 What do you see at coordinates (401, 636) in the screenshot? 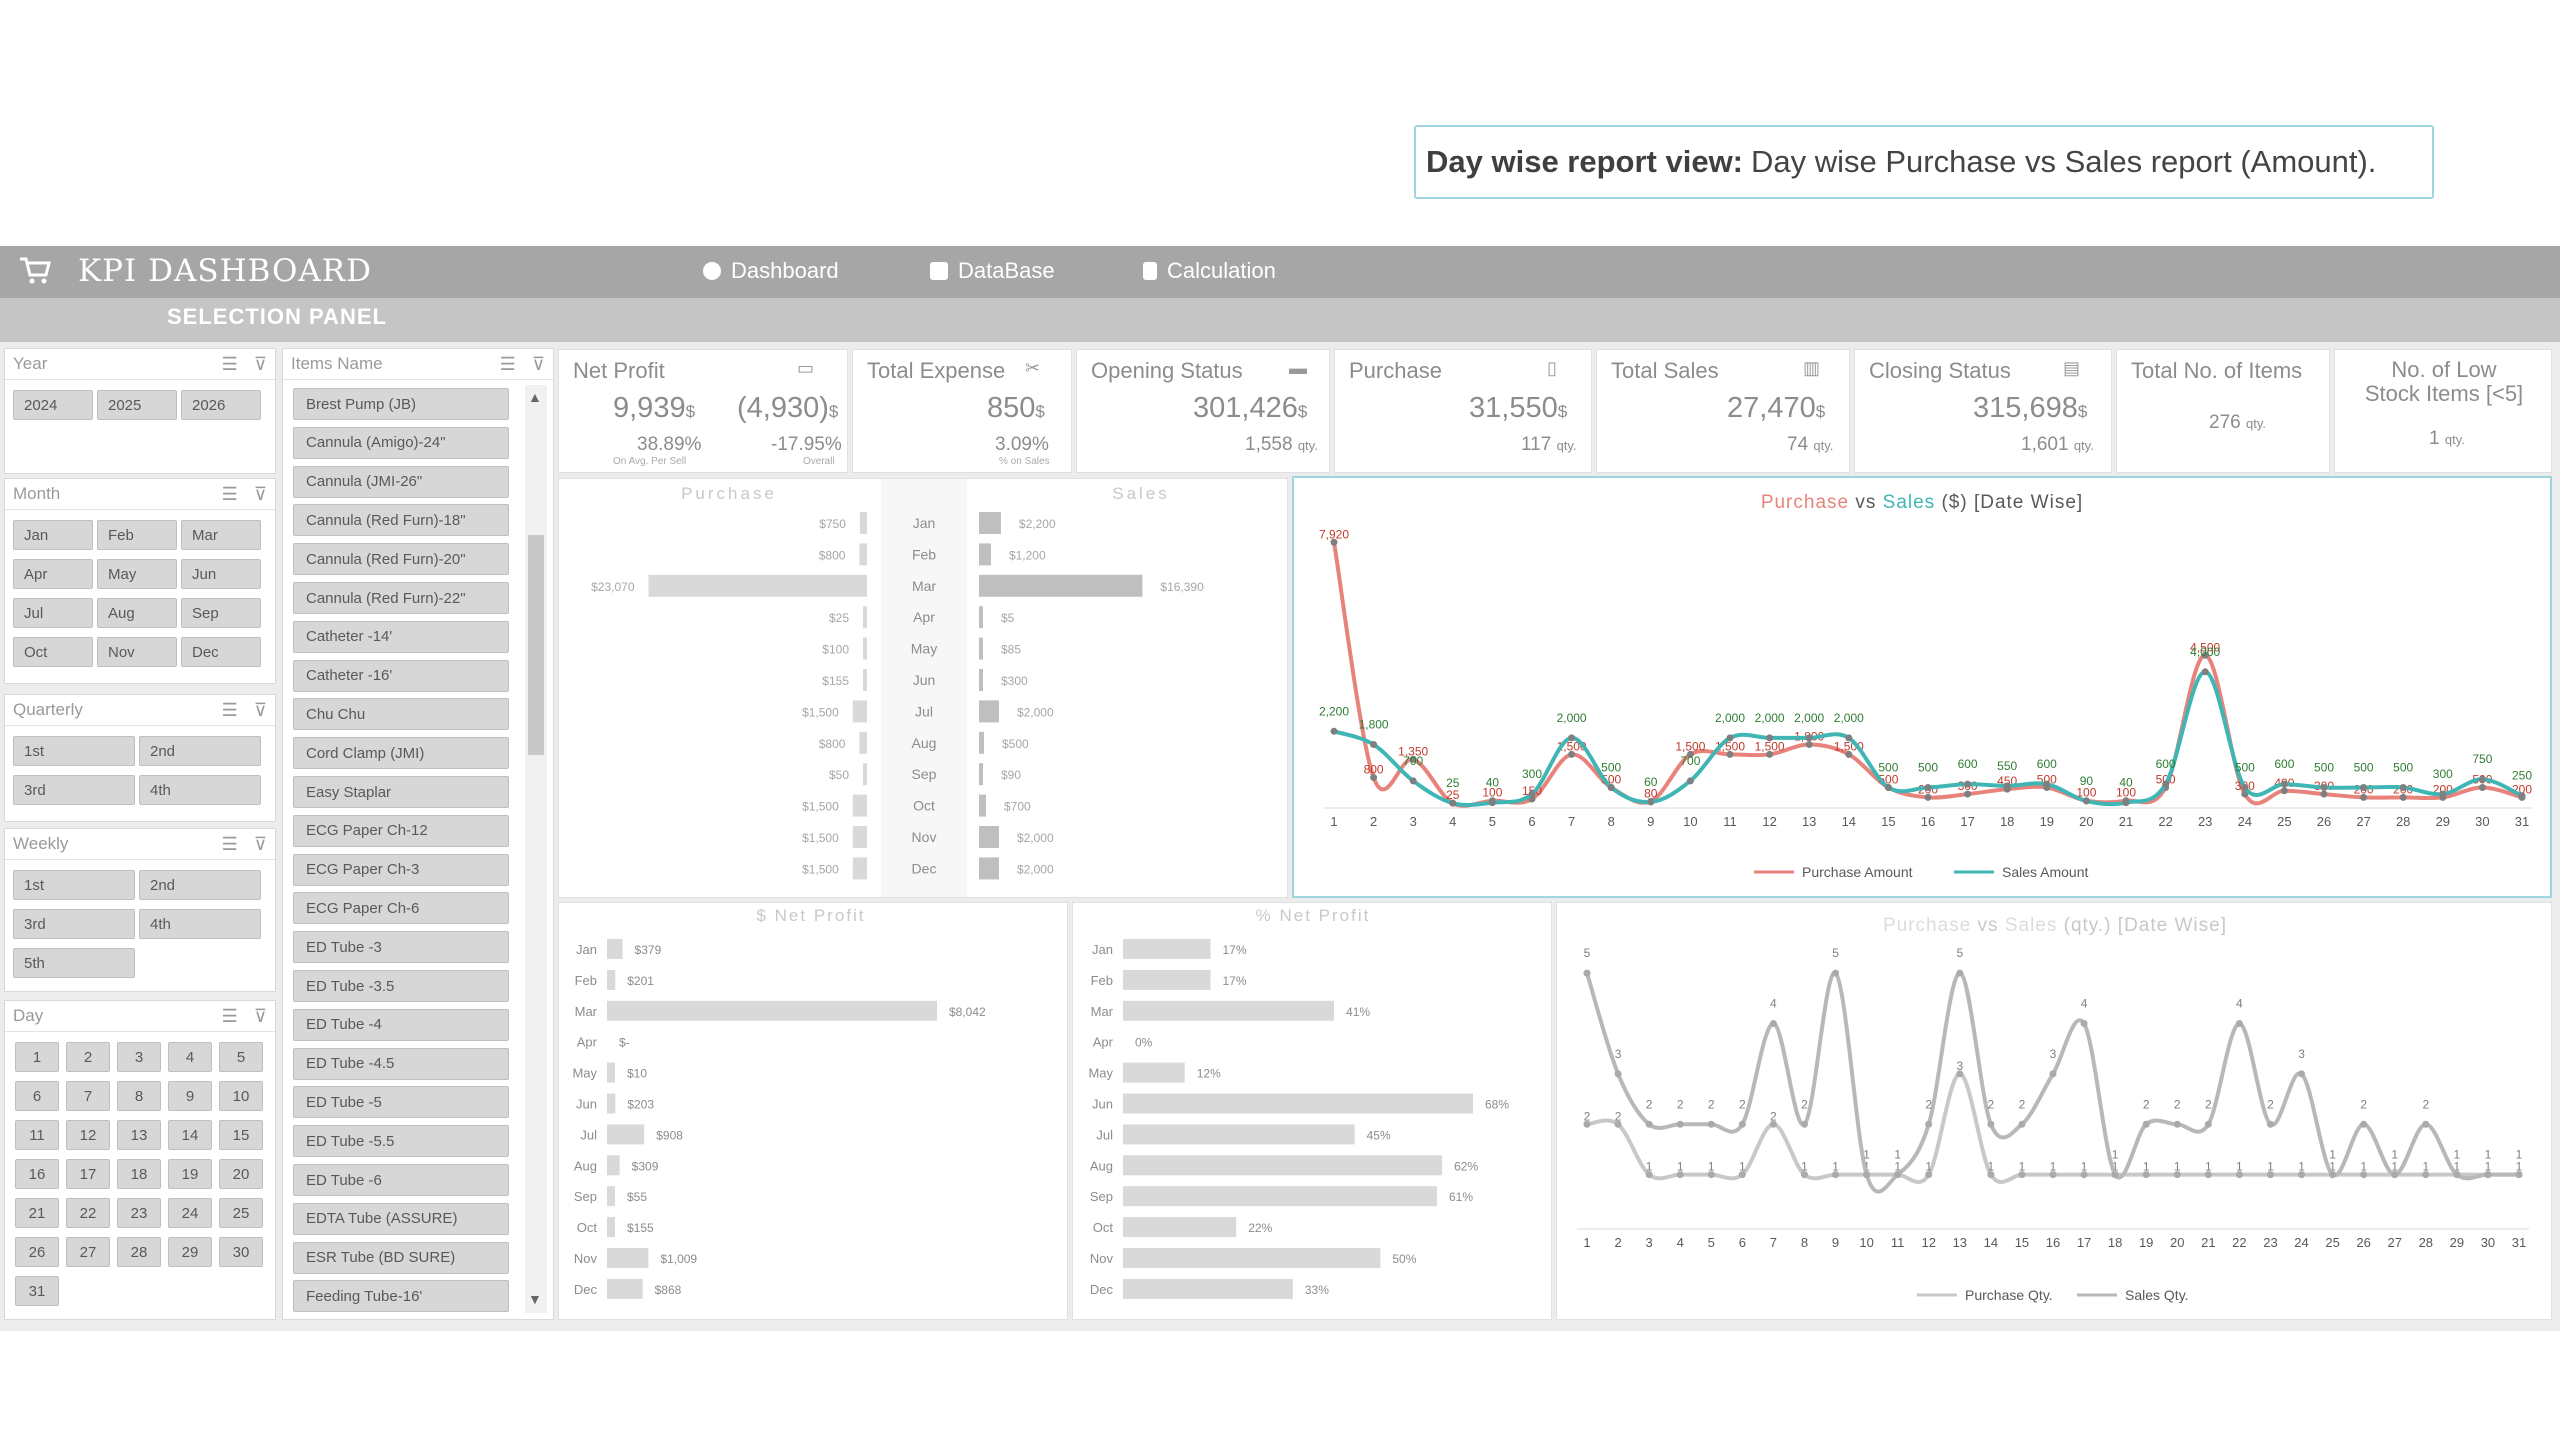
I see `item-button: Catheter -14'` at bounding box center [401, 636].